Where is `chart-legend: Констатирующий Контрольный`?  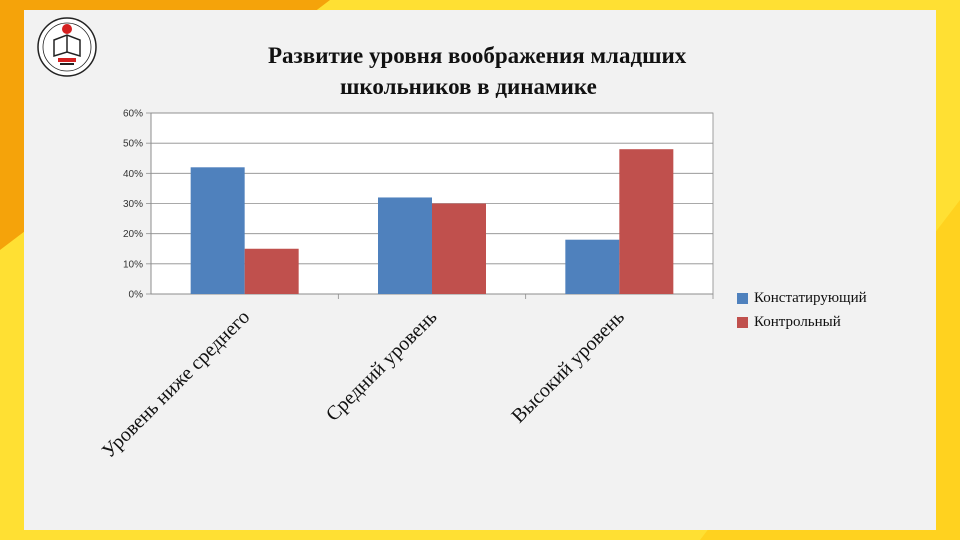
chart-legend: Констатирующий Контрольный is located at coordinates (802, 310).